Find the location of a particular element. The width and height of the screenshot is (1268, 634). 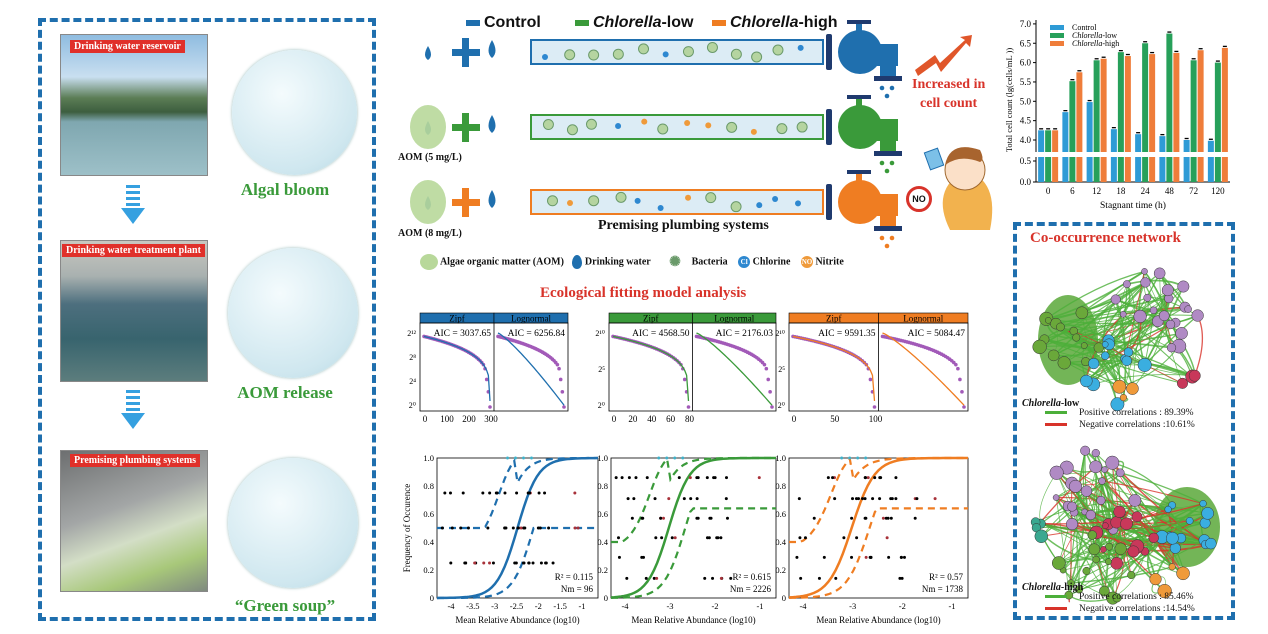

cup-icon is located at coordinates (934, 159).